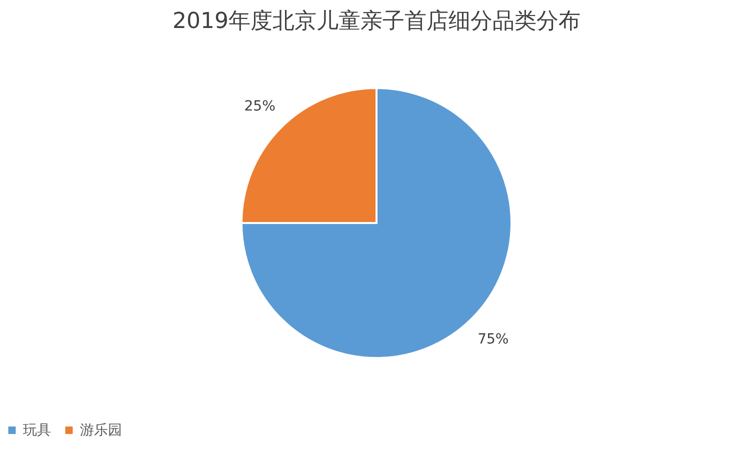 This screenshot has height=453, width=753. Describe the element at coordinates (37, 430) in the screenshot. I see `legend-label: 玩具` at that location.